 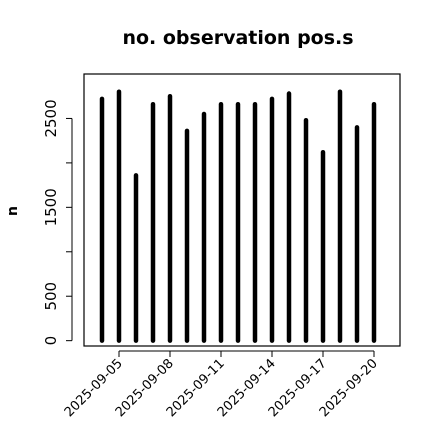 I want to click on y-axis: 0 500 1500 2500, so click(x=57, y=222).